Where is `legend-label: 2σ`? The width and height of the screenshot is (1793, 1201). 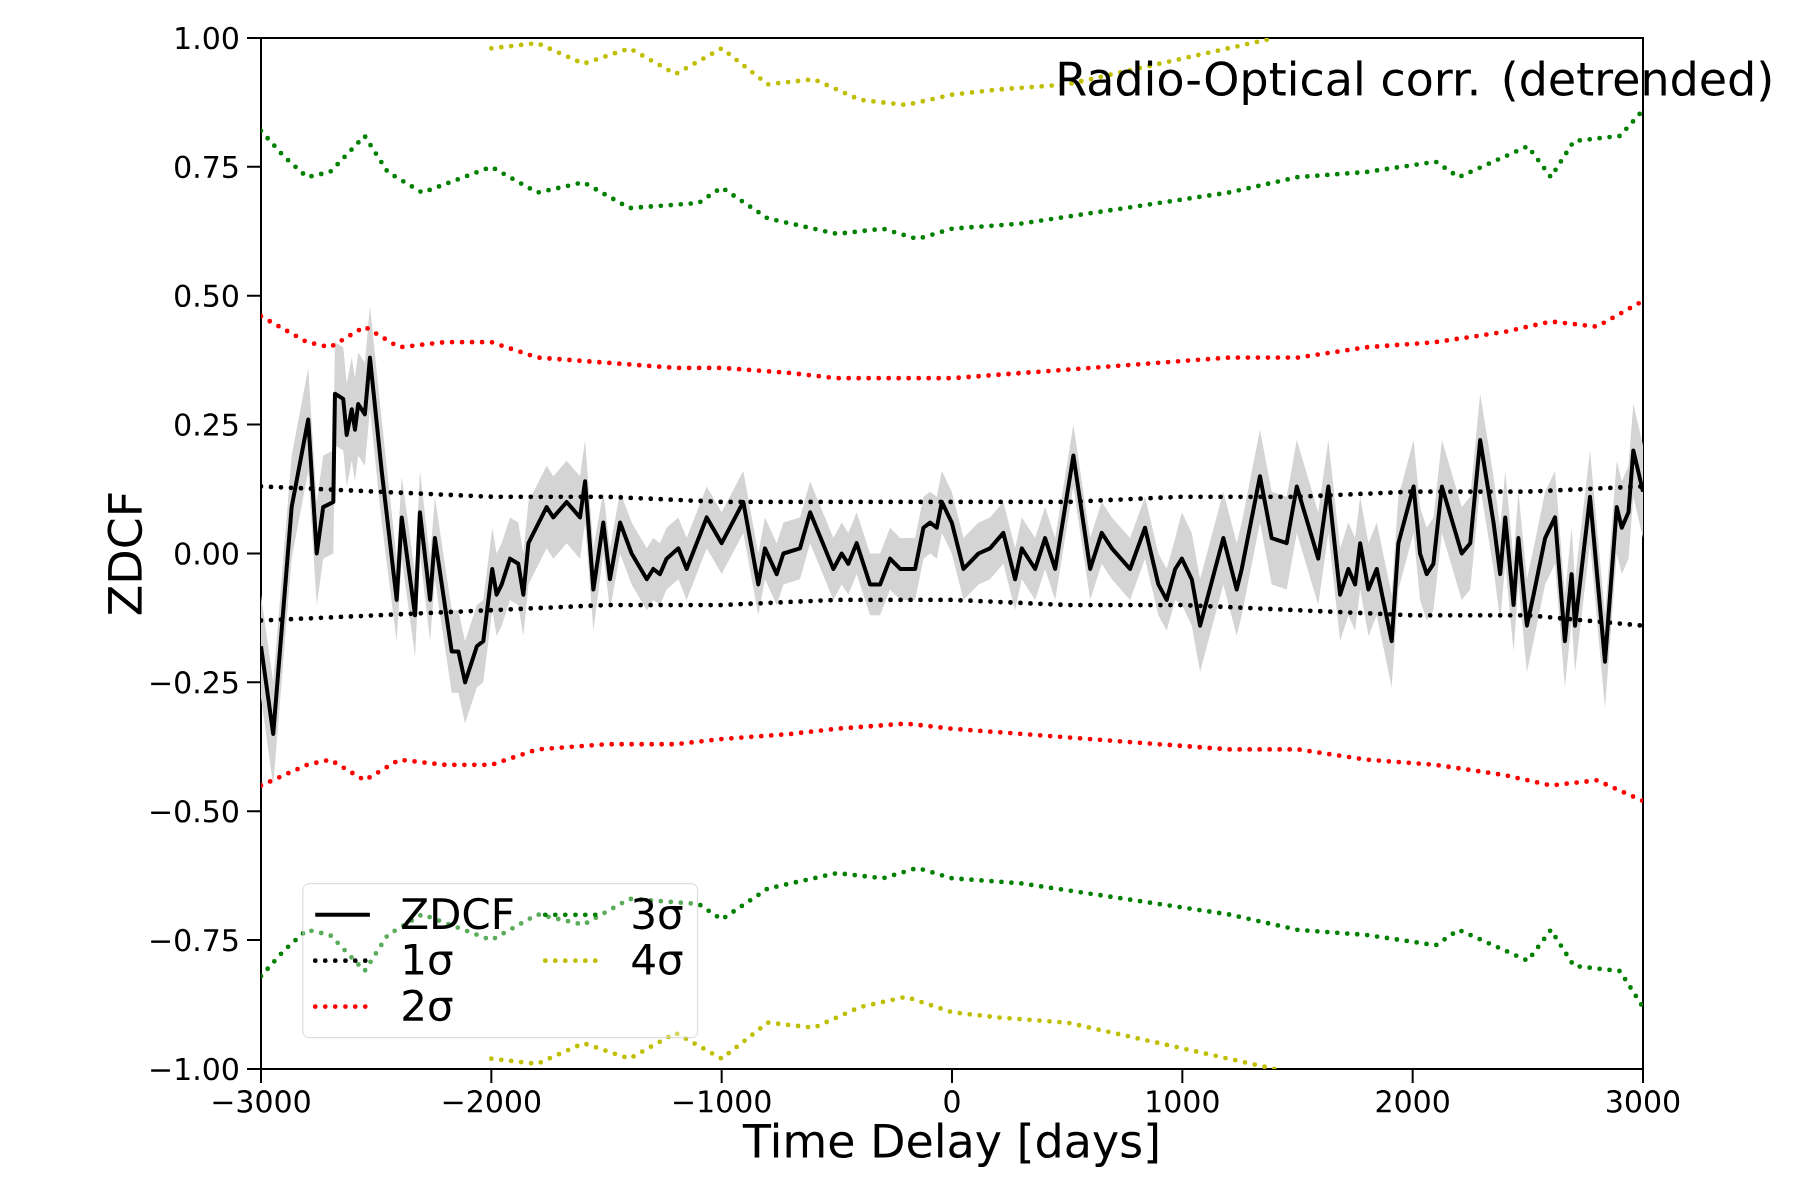
legend-label: 2σ is located at coordinates (428, 1005).